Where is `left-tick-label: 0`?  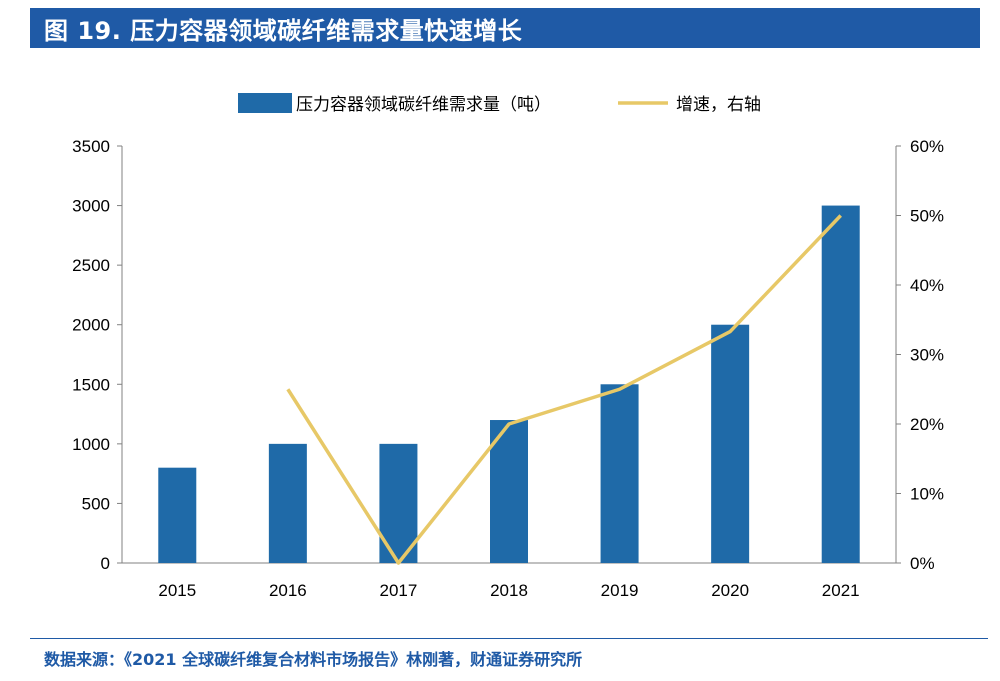
left-tick-label: 0 is located at coordinates (105, 563).